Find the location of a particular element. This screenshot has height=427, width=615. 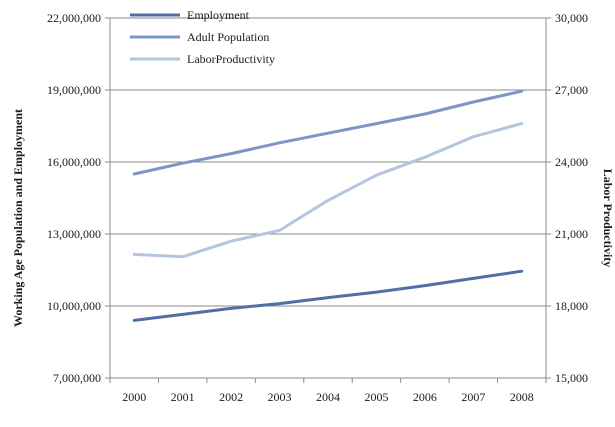

x-tick-label: 2002 is located at coordinates (231, 397).